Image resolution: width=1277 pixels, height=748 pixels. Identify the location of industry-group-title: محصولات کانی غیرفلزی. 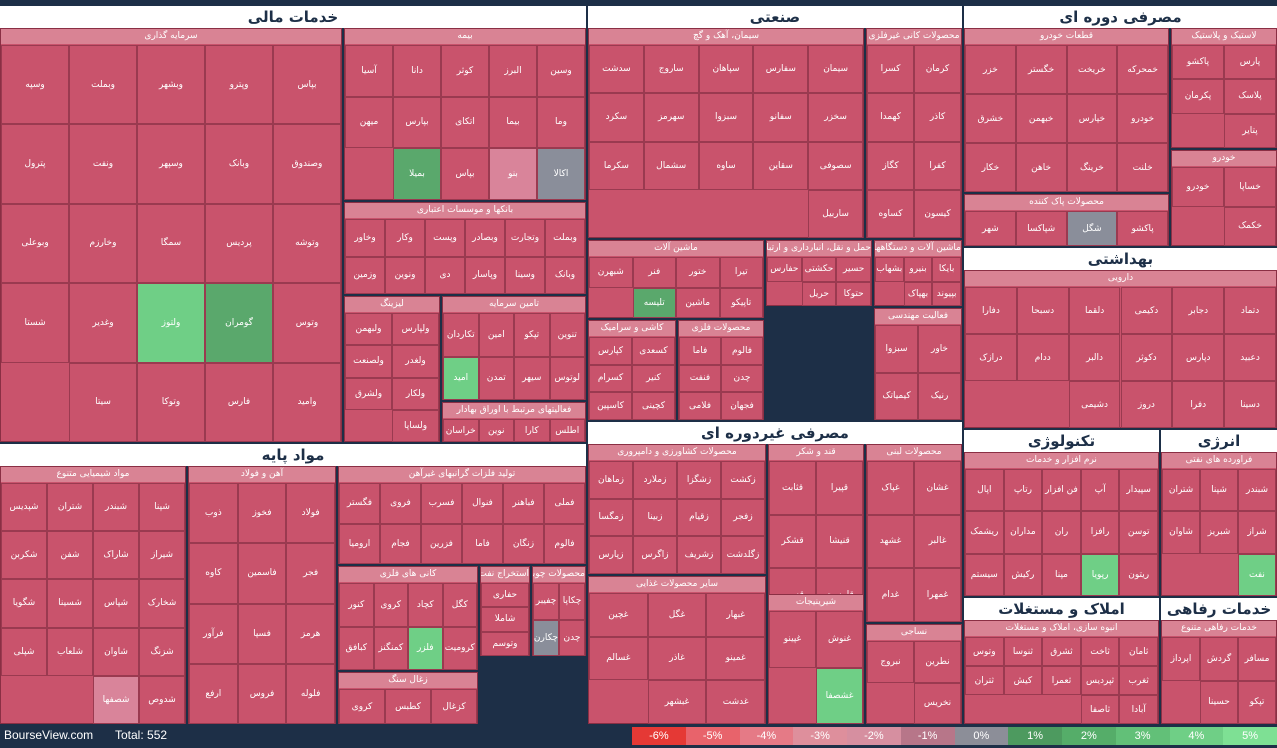
(914, 36).